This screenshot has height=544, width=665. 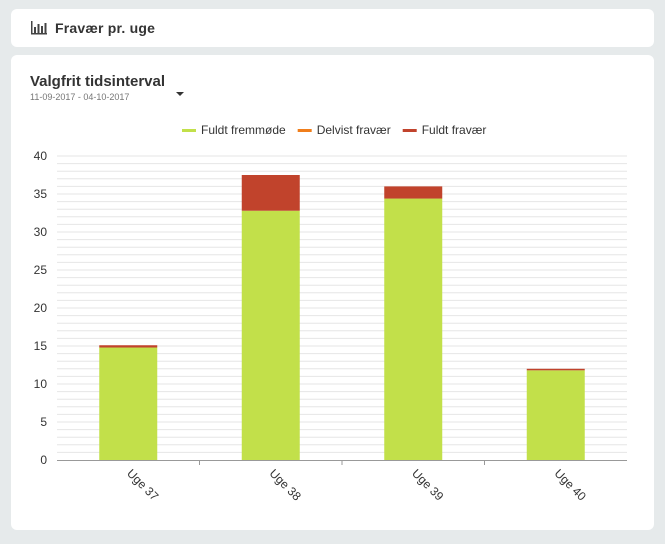 I want to click on y-tick-label: 30, so click(x=41, y=232).